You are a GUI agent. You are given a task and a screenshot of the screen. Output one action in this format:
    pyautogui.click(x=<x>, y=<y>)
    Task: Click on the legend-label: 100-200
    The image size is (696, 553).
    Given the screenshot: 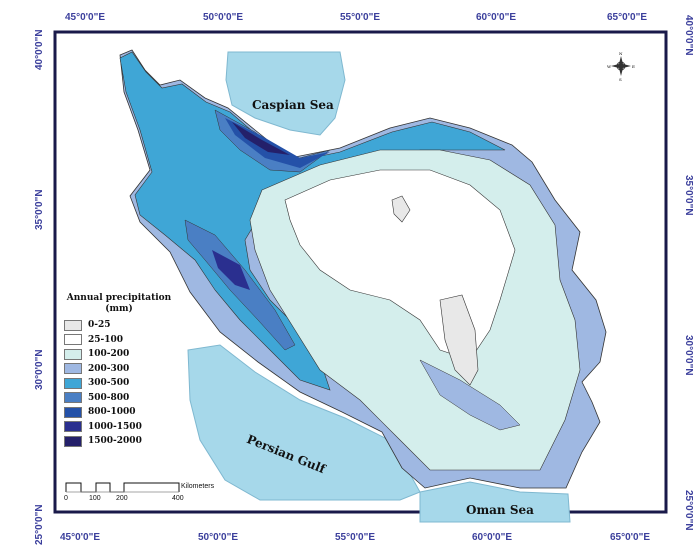 What is the action you would take?
    pyautogui.click(x=109, y=354)
    